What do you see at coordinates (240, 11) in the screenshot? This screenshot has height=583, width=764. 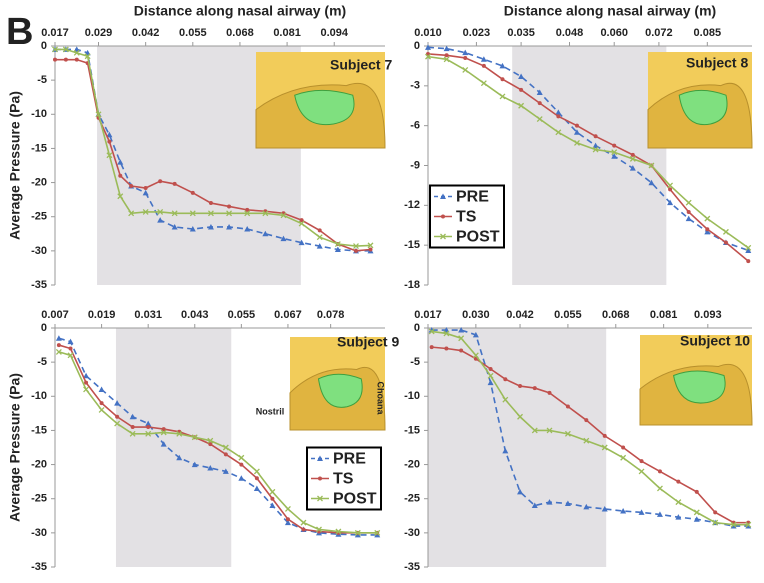 I see `x-axis-title: Distance along nasal airway (m)` at bounding box center [240, 11].